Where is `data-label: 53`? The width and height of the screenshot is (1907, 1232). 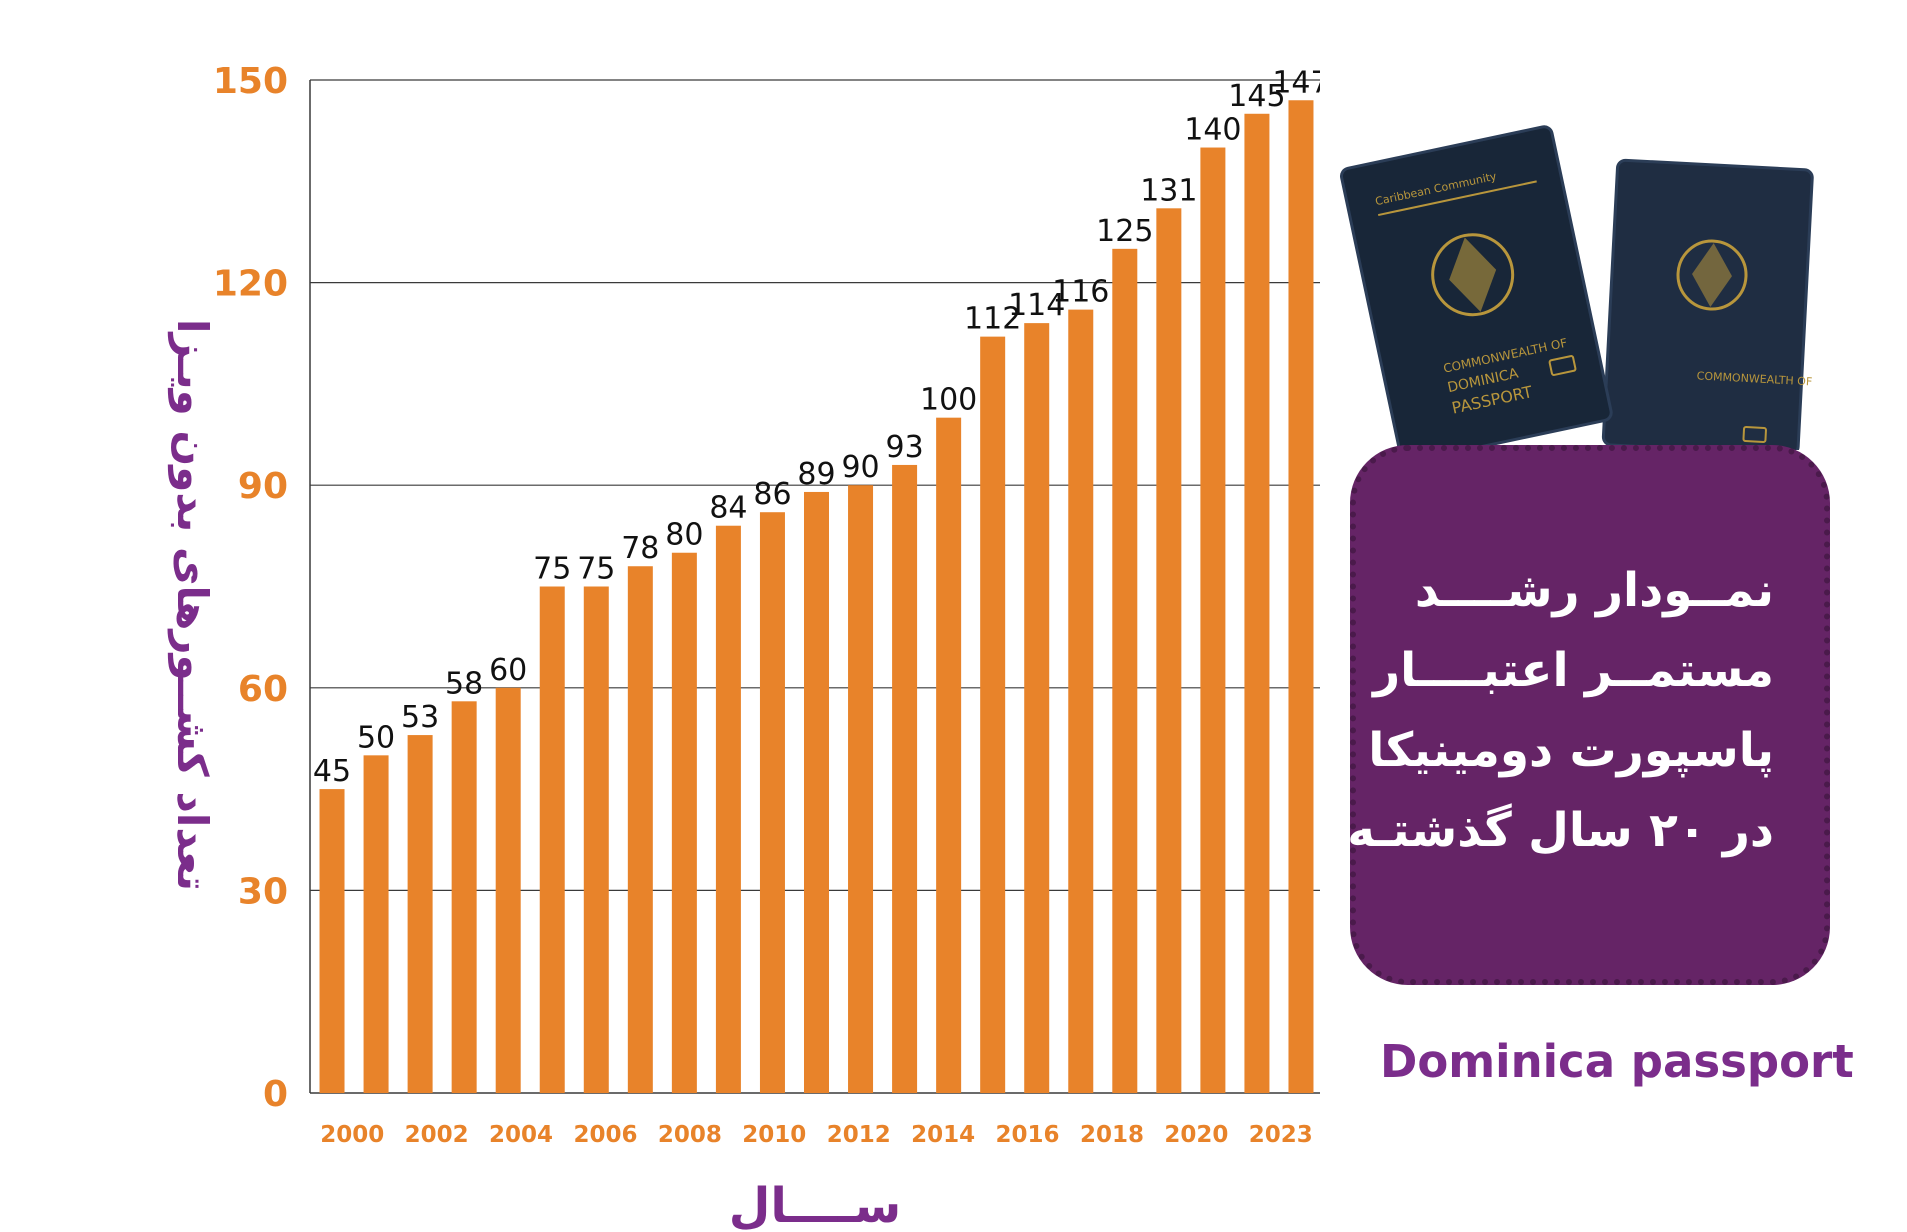 data-label: 53 is located at coordinates (420, 717).